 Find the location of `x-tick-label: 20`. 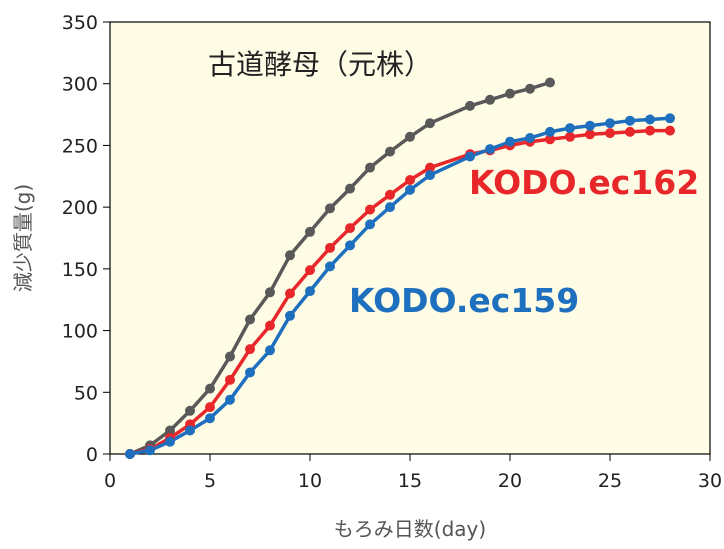

x-tick-label: 20 is located at coordinates (510, 481).